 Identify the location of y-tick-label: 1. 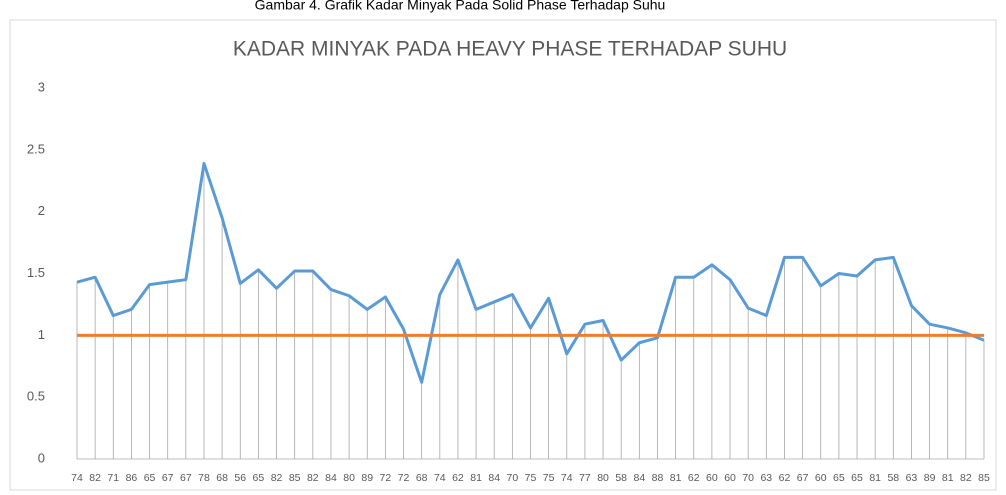
(41, 334).